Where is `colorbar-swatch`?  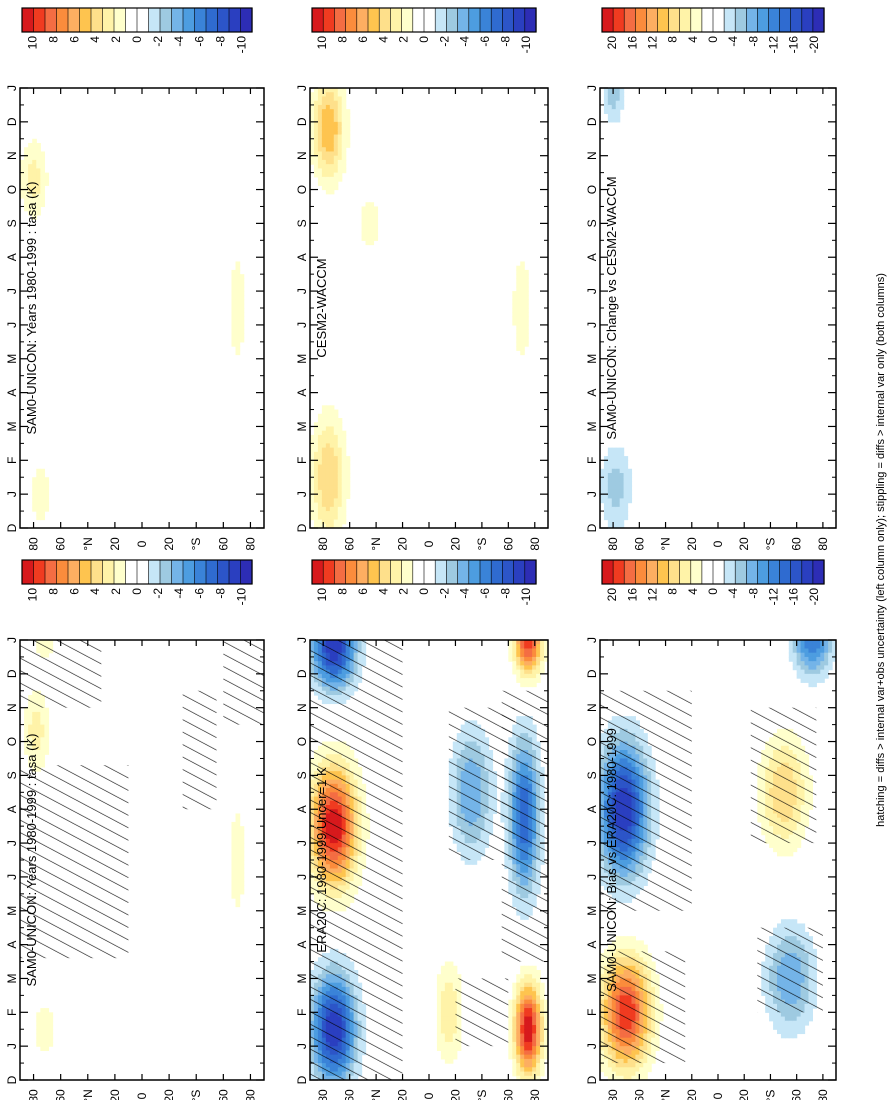 colorbar-swatch is located at coordinates (474, 572).